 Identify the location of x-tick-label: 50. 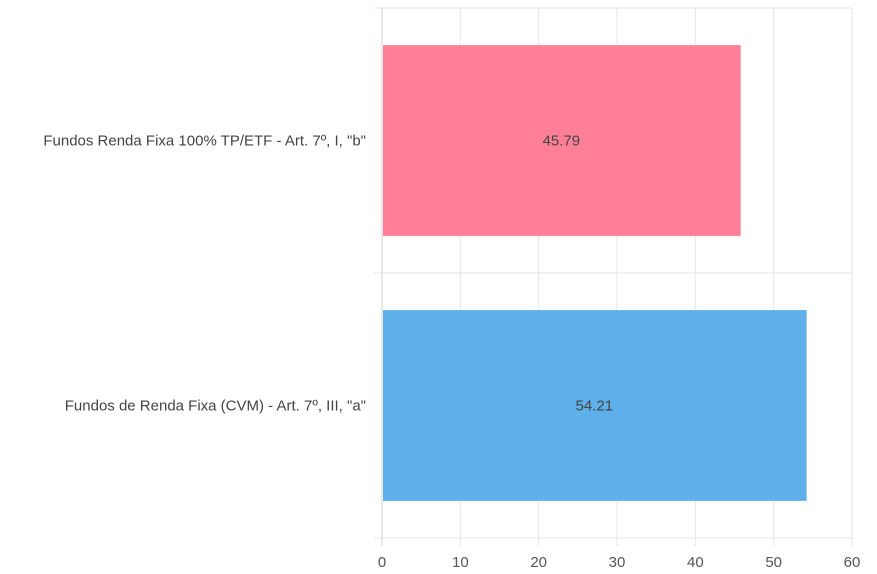
(773, 562).